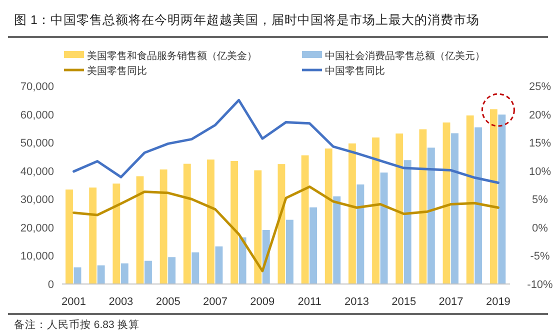 This screenshot has height=335, width=558. Describe the element at coordinates (168, 302) in the screenshot. I see `x-tick-label: 2005` at that location.